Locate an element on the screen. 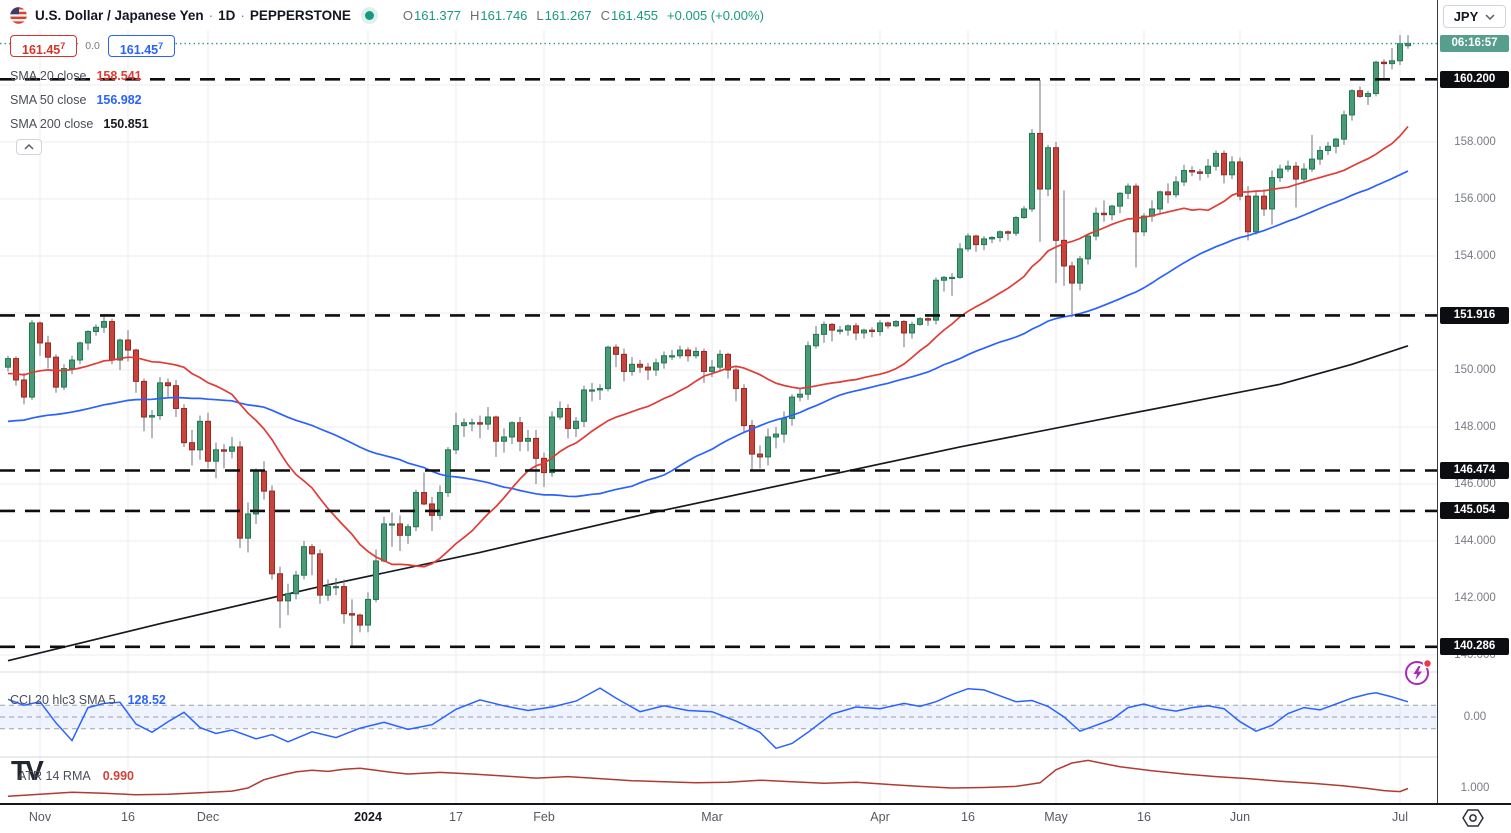 The height and width of the screenshot is (833, 1511). legend-row-sma50: SMA 50 close 156.982 is located at coordinates (79, 100).